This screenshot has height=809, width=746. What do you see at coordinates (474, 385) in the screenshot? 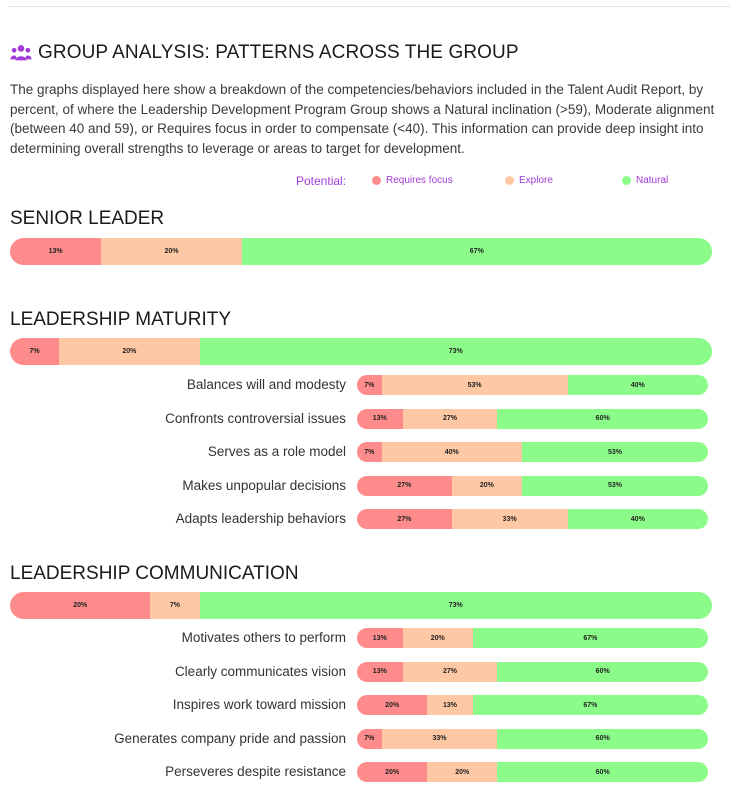
I see `bar-segment-explore: 53%` at bounding box center [474, 385].